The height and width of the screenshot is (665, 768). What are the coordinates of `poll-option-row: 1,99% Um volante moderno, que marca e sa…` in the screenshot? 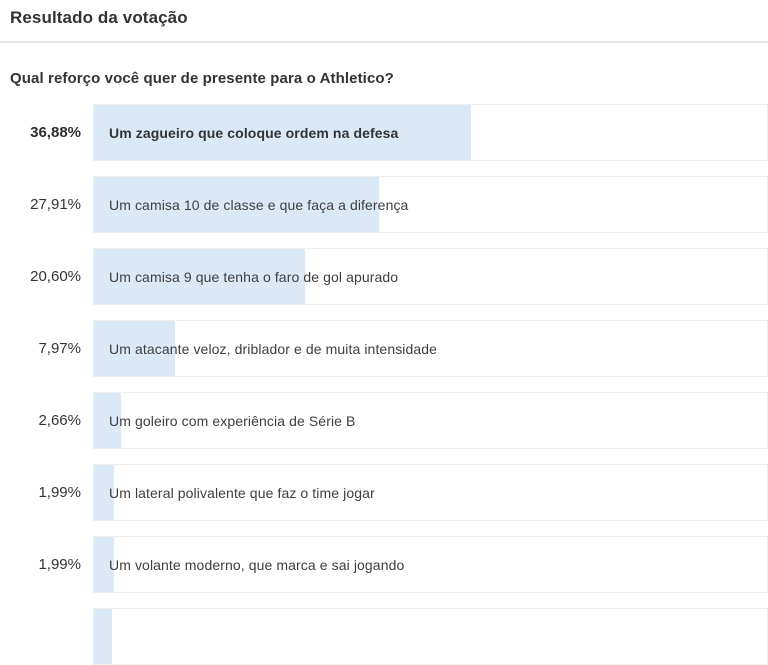 It's located at (384, 564).